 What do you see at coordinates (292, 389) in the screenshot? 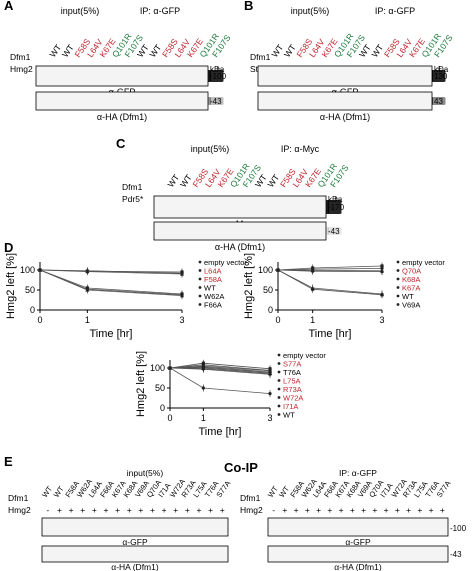
I see `legend-entry: R73A` at bounding box center [292, 389].